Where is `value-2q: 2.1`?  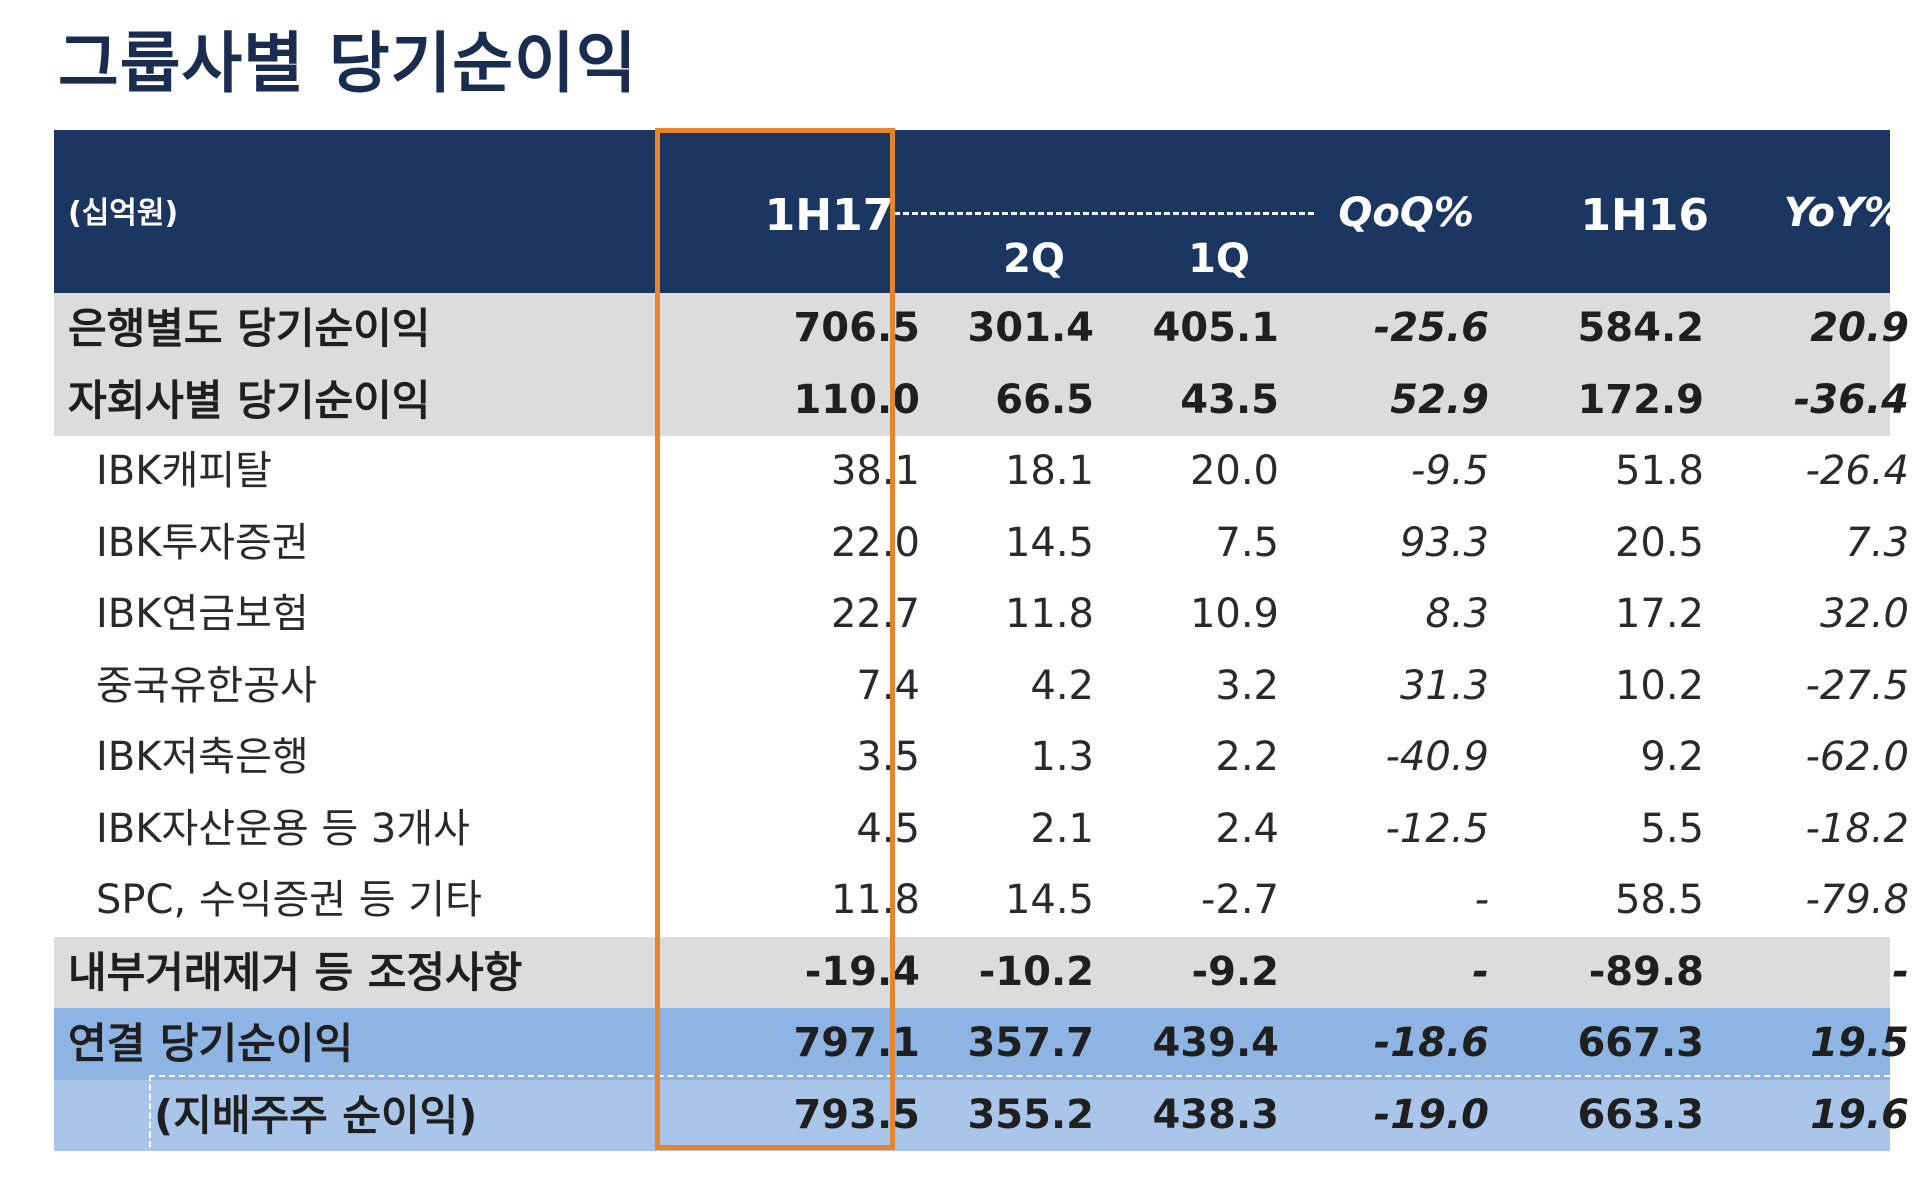 value-2q: 2.1 is located at coordinates (1062, 828).